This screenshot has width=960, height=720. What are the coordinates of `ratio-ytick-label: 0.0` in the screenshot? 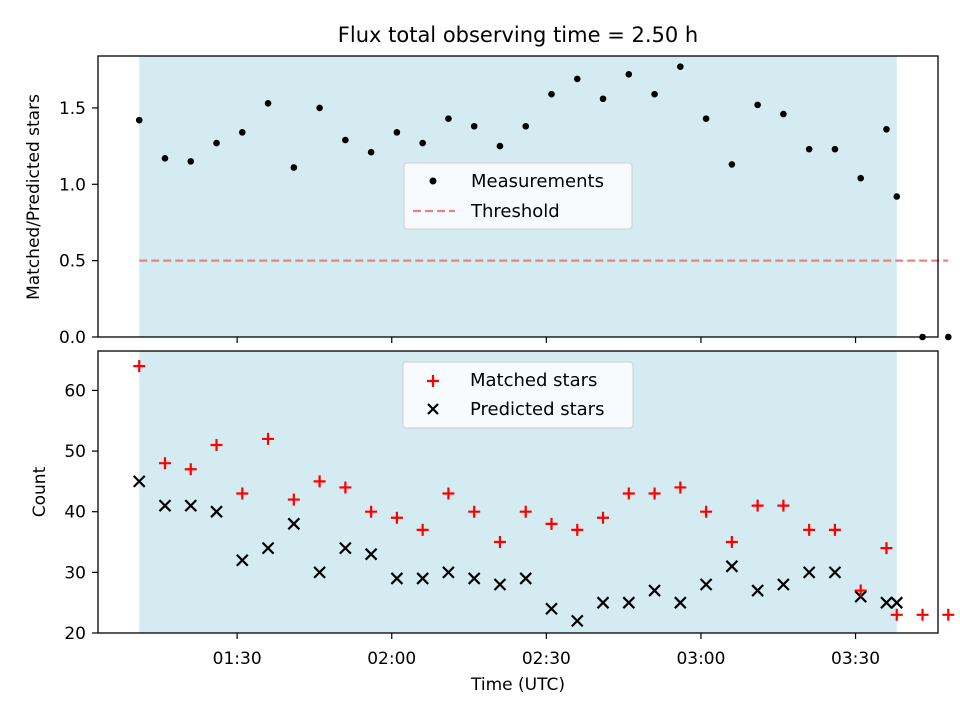 It's located at (72, 338).